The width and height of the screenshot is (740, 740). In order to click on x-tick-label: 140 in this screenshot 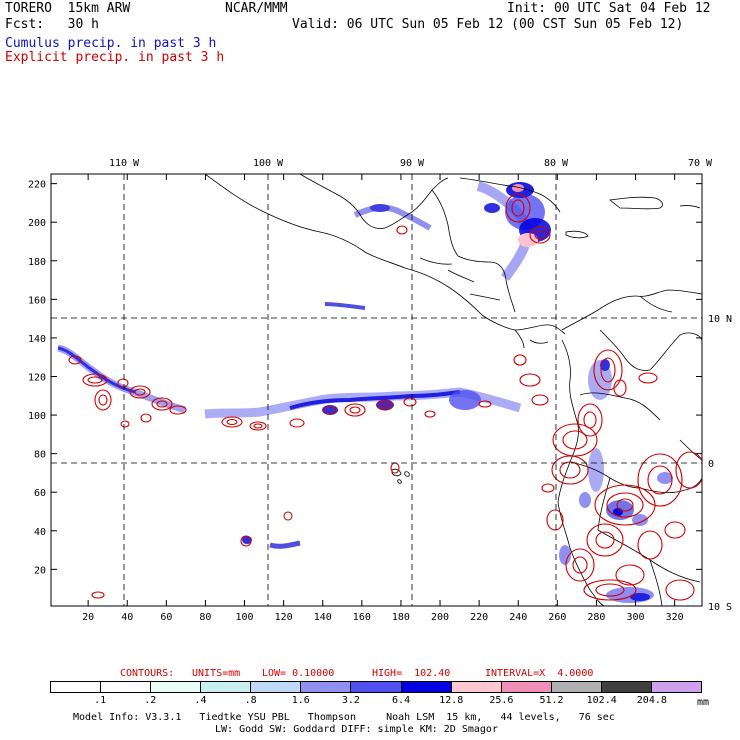, I will do `click(323, 617)`.